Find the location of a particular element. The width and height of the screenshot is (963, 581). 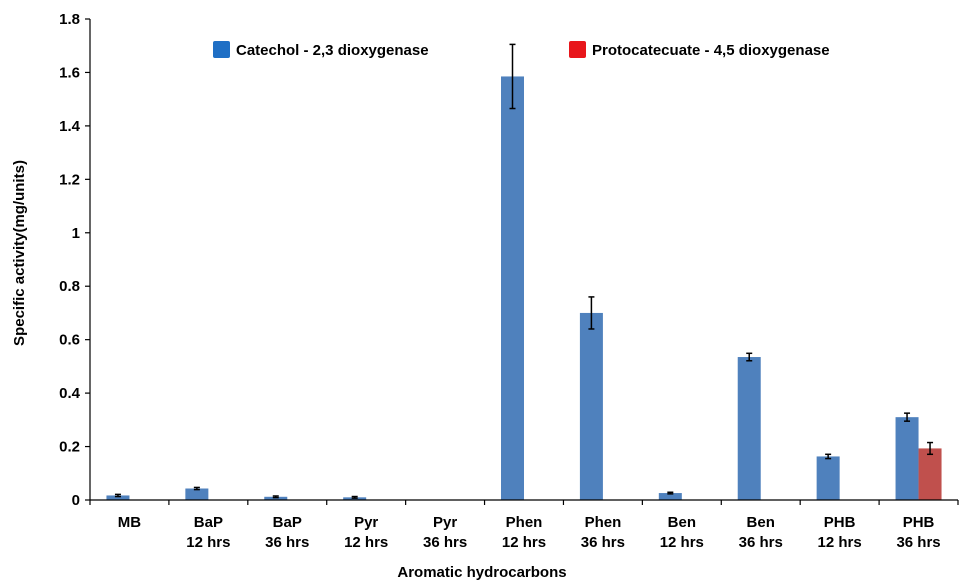

x-axis-ticks is located at coordinates (524, 502).